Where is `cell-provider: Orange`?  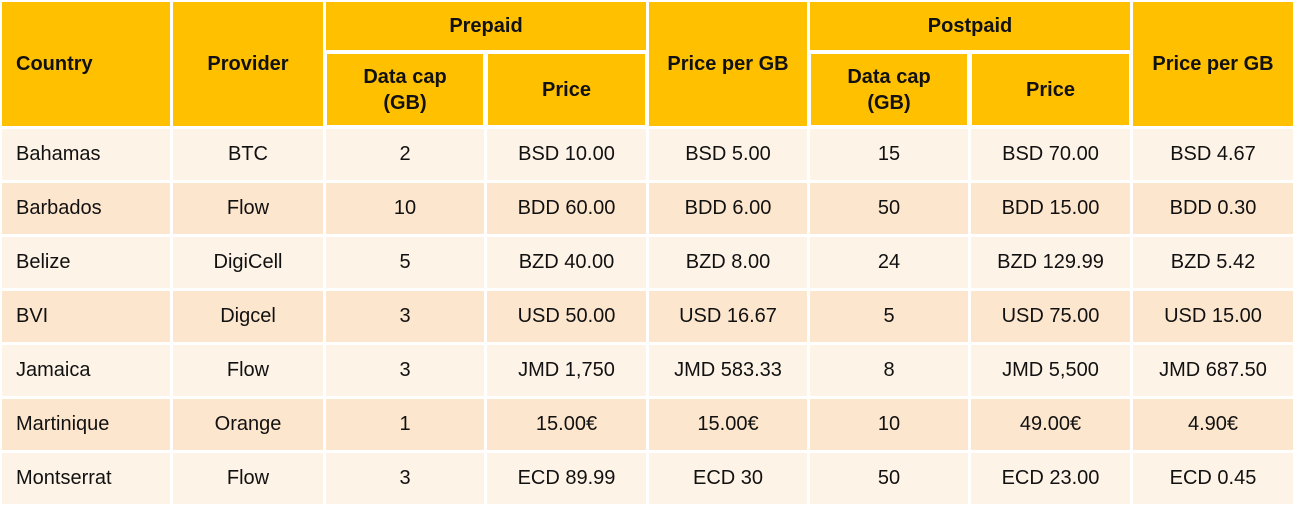
cell-provider: Orange is located at coordinates (248, 424).